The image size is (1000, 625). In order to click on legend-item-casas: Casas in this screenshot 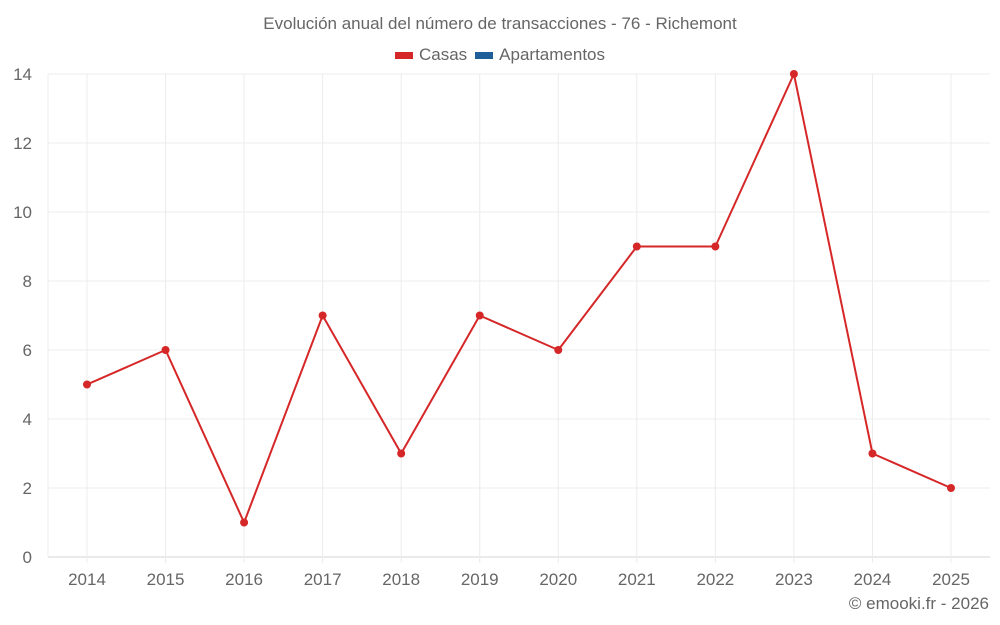, I will do `click(431, 55)`.